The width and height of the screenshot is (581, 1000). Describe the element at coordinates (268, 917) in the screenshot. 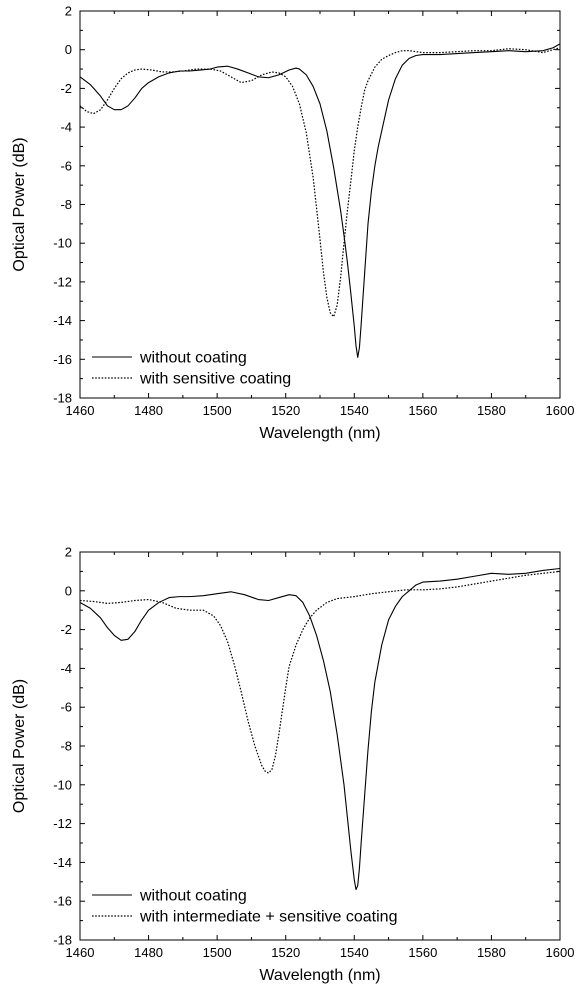

I see `legend-label-2: with intermediate + sensitive coating` at that location.